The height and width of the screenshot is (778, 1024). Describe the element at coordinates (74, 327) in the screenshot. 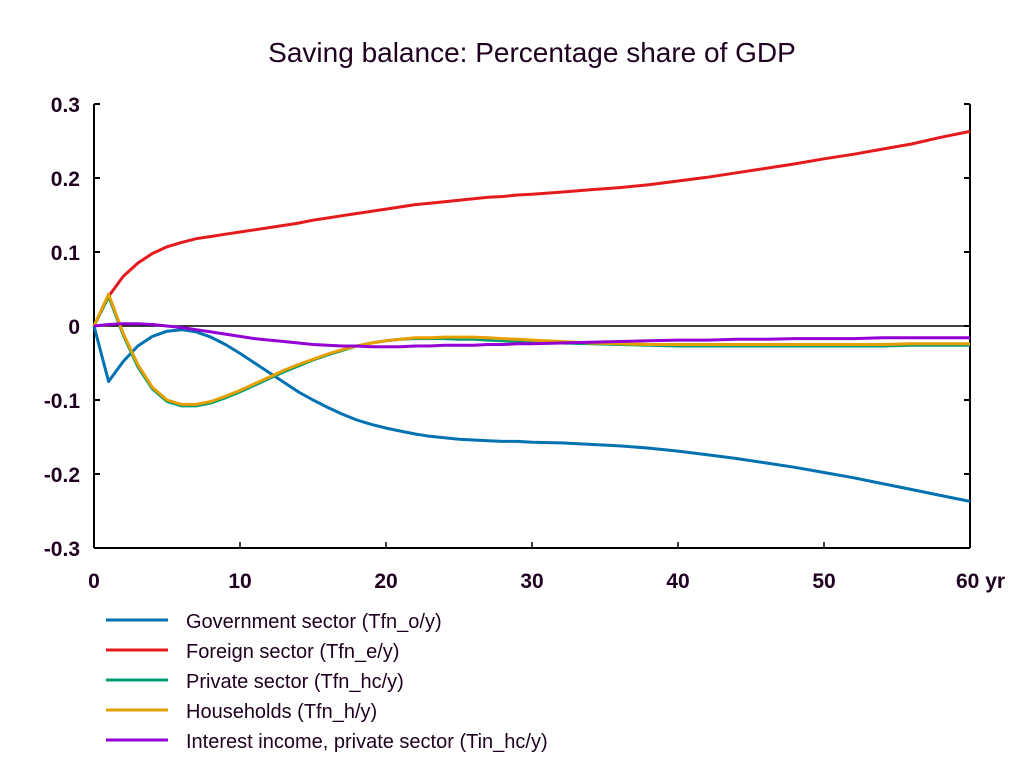

I see `y-tick-label: 0` at that location.